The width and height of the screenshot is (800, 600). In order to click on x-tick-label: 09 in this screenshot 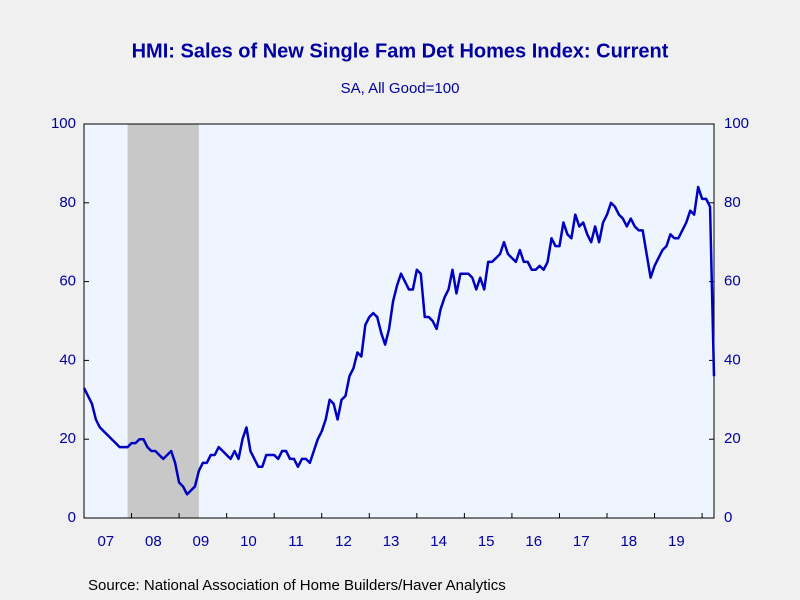, I will do `click(201, 541)`.